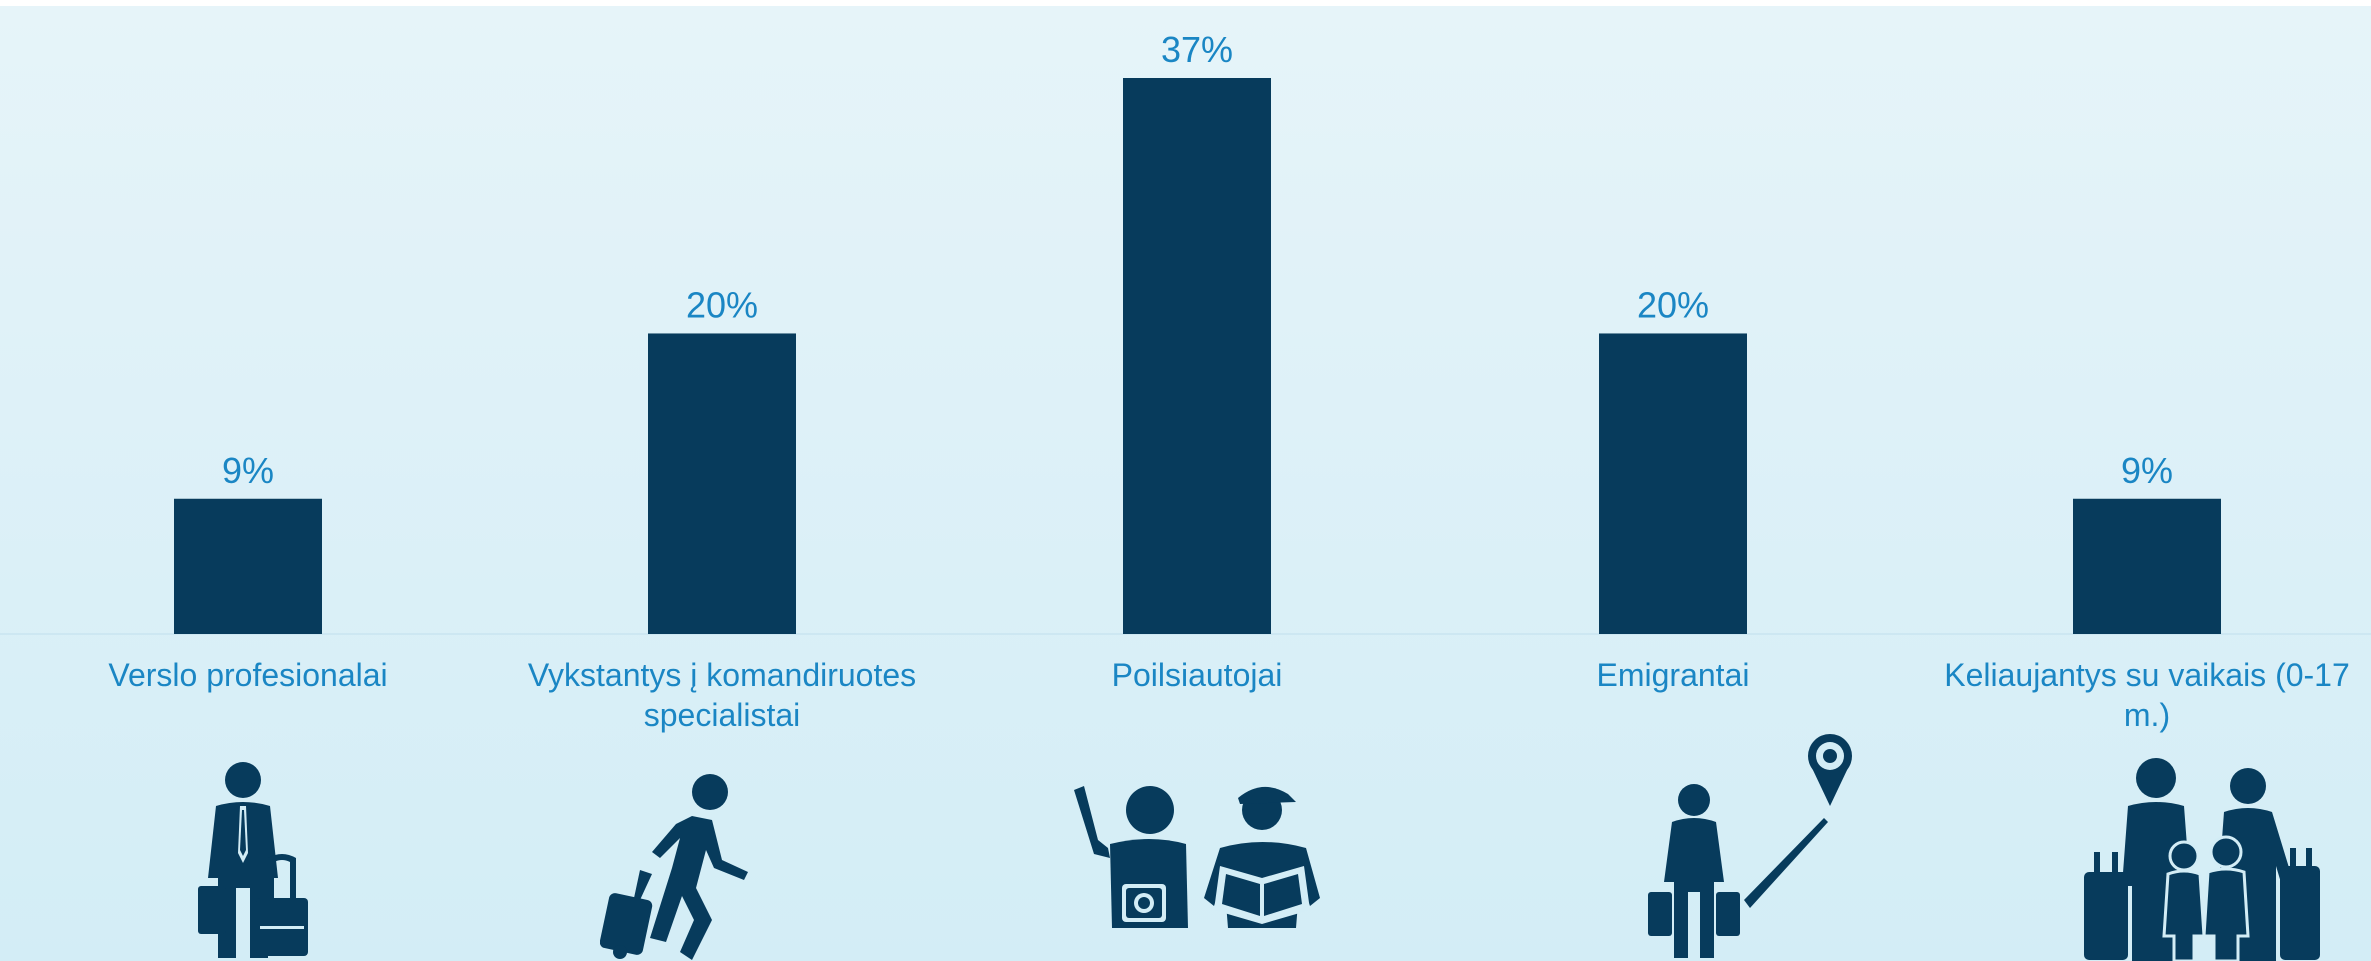  I want to click on top-strip, so click(1185, 3).